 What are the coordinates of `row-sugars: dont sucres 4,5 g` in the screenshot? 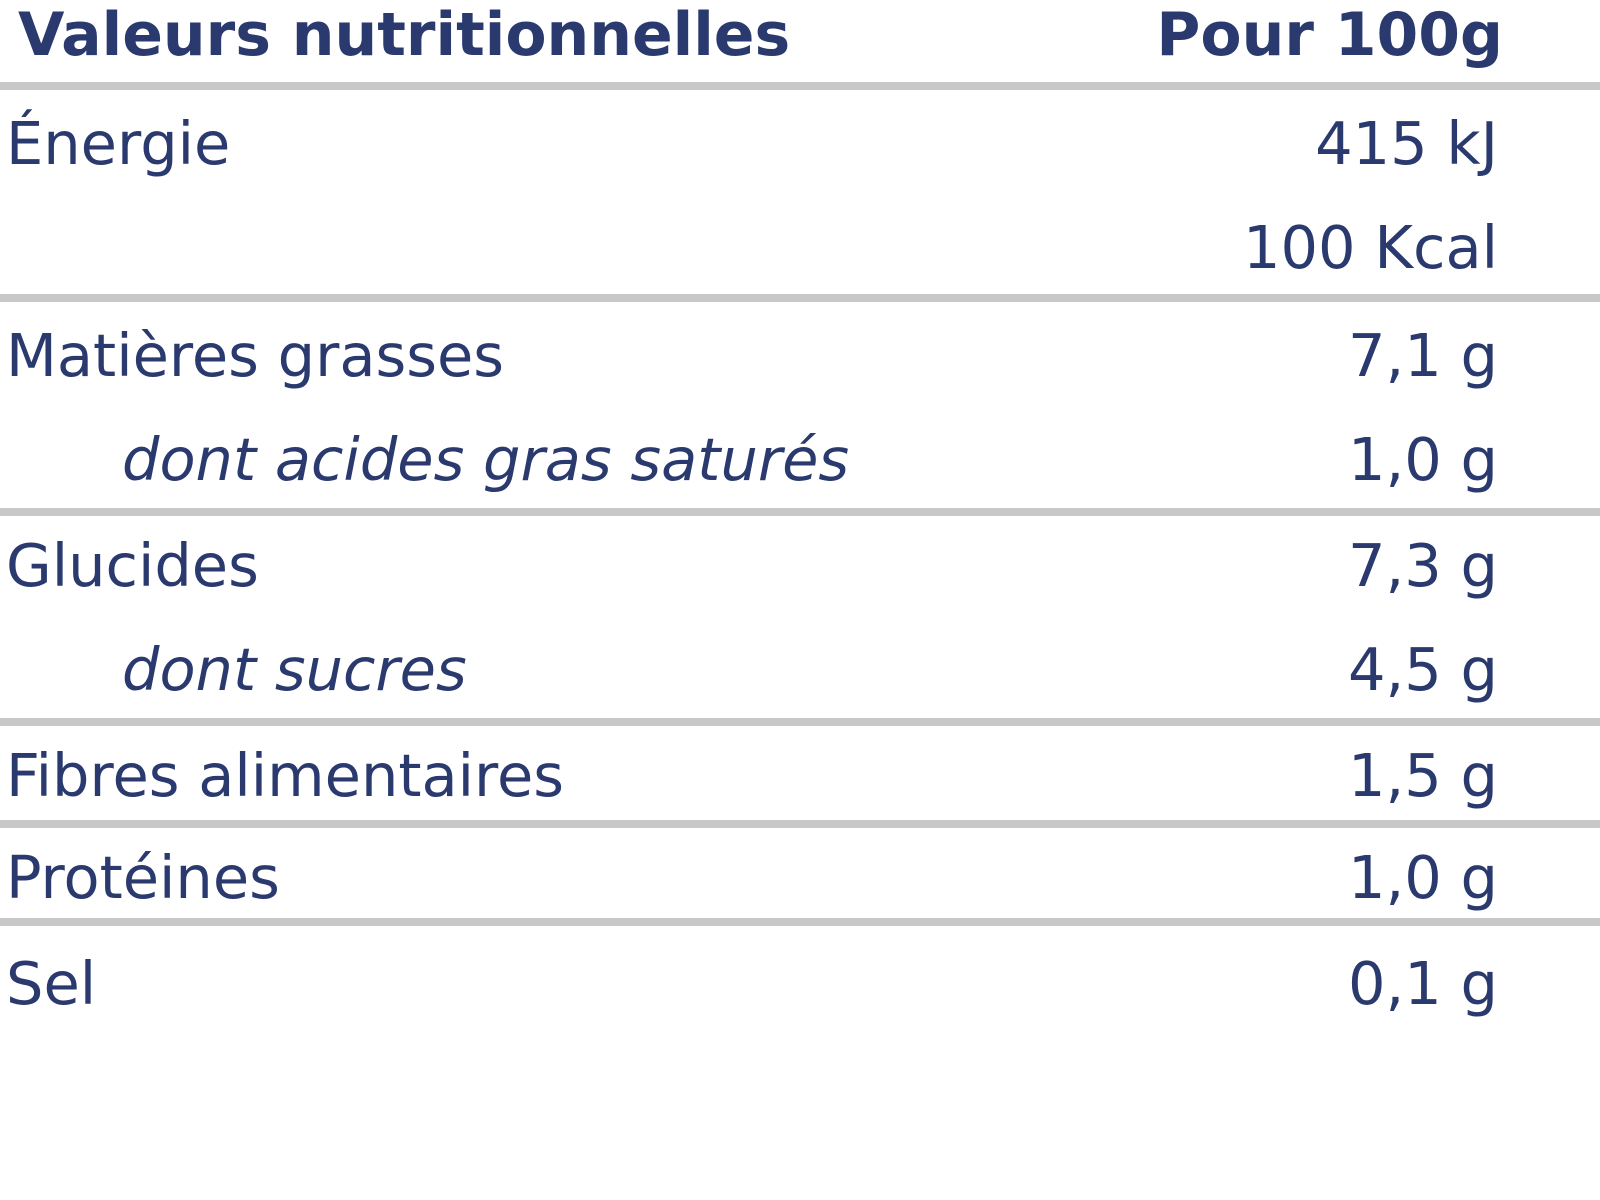 It's located at (800, 677).